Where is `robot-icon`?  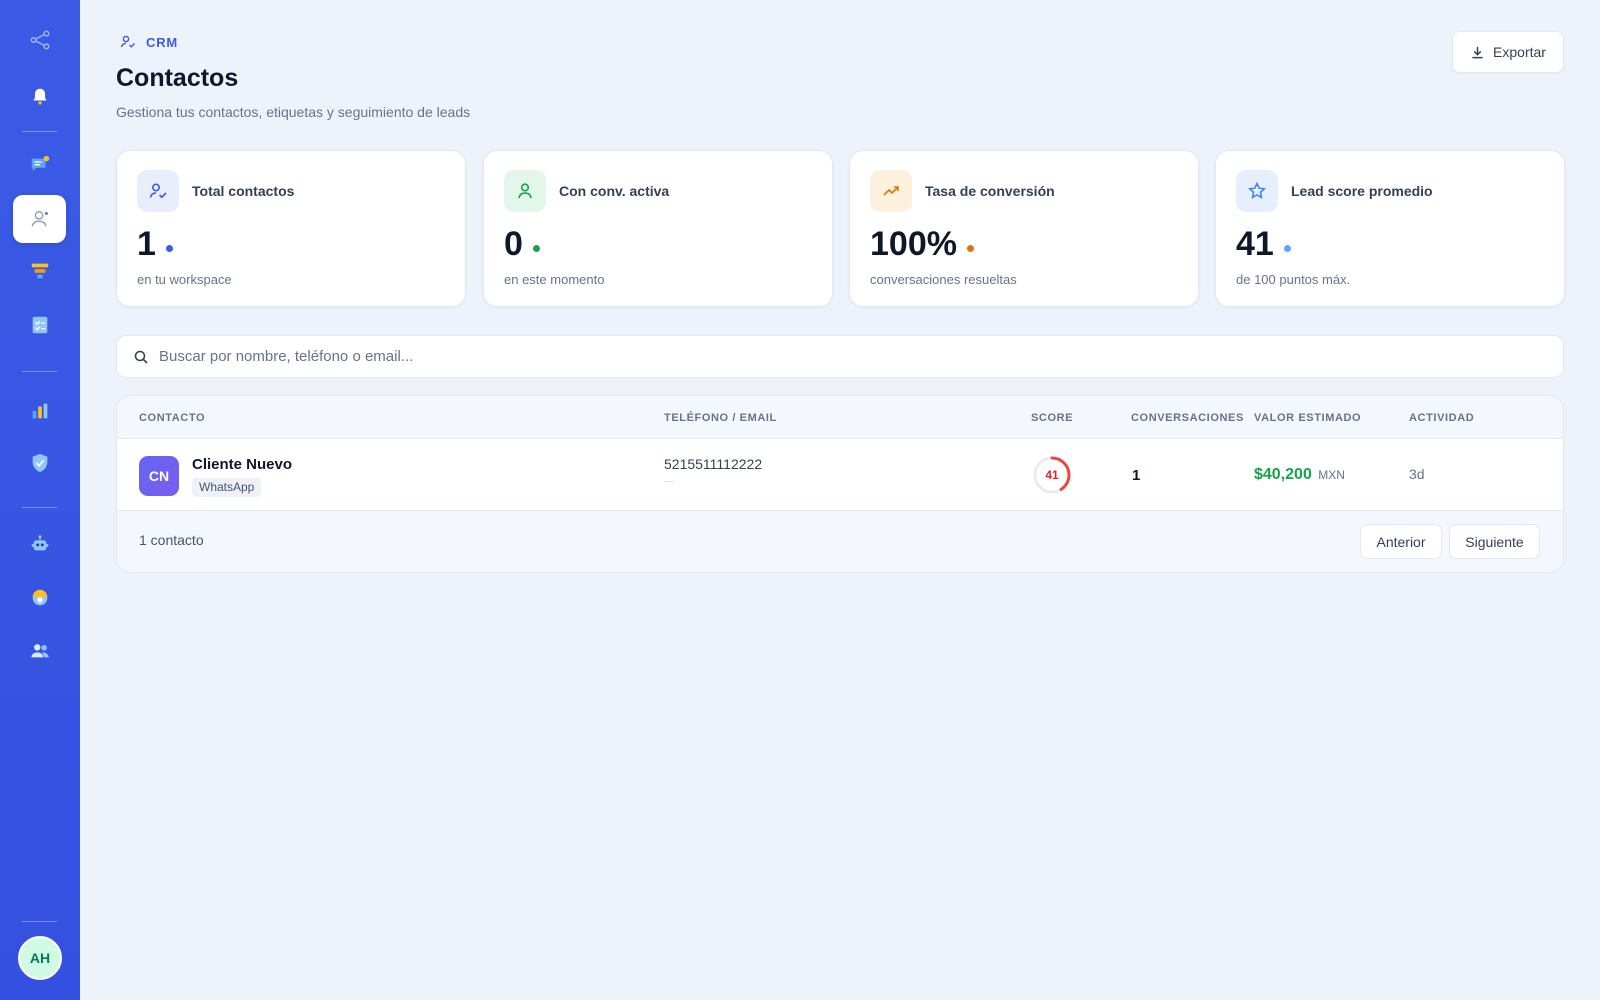
robot-icon is located at coordinates (39, 544).